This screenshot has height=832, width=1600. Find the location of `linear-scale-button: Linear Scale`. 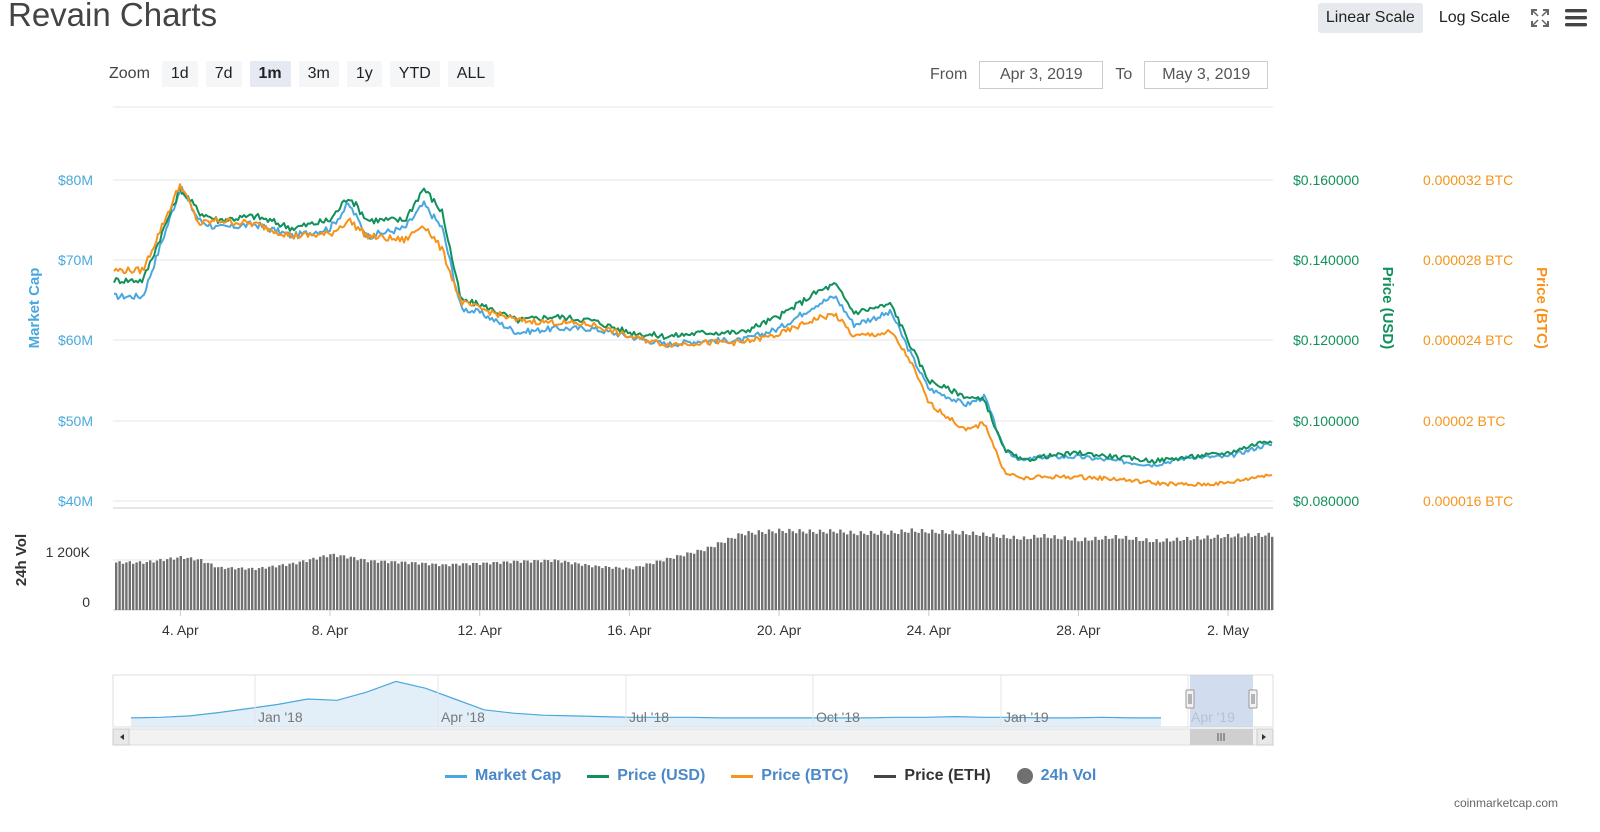

linear-scale-button: Linear Scale is located at coordinates (1370, 18).